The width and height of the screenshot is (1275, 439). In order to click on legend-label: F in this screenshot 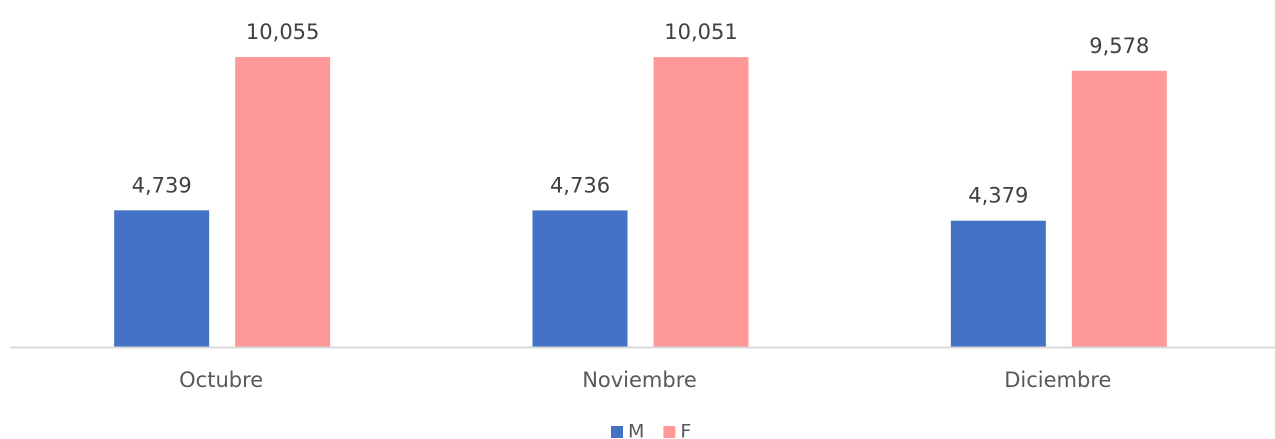, I will do `click(685, 430)`.